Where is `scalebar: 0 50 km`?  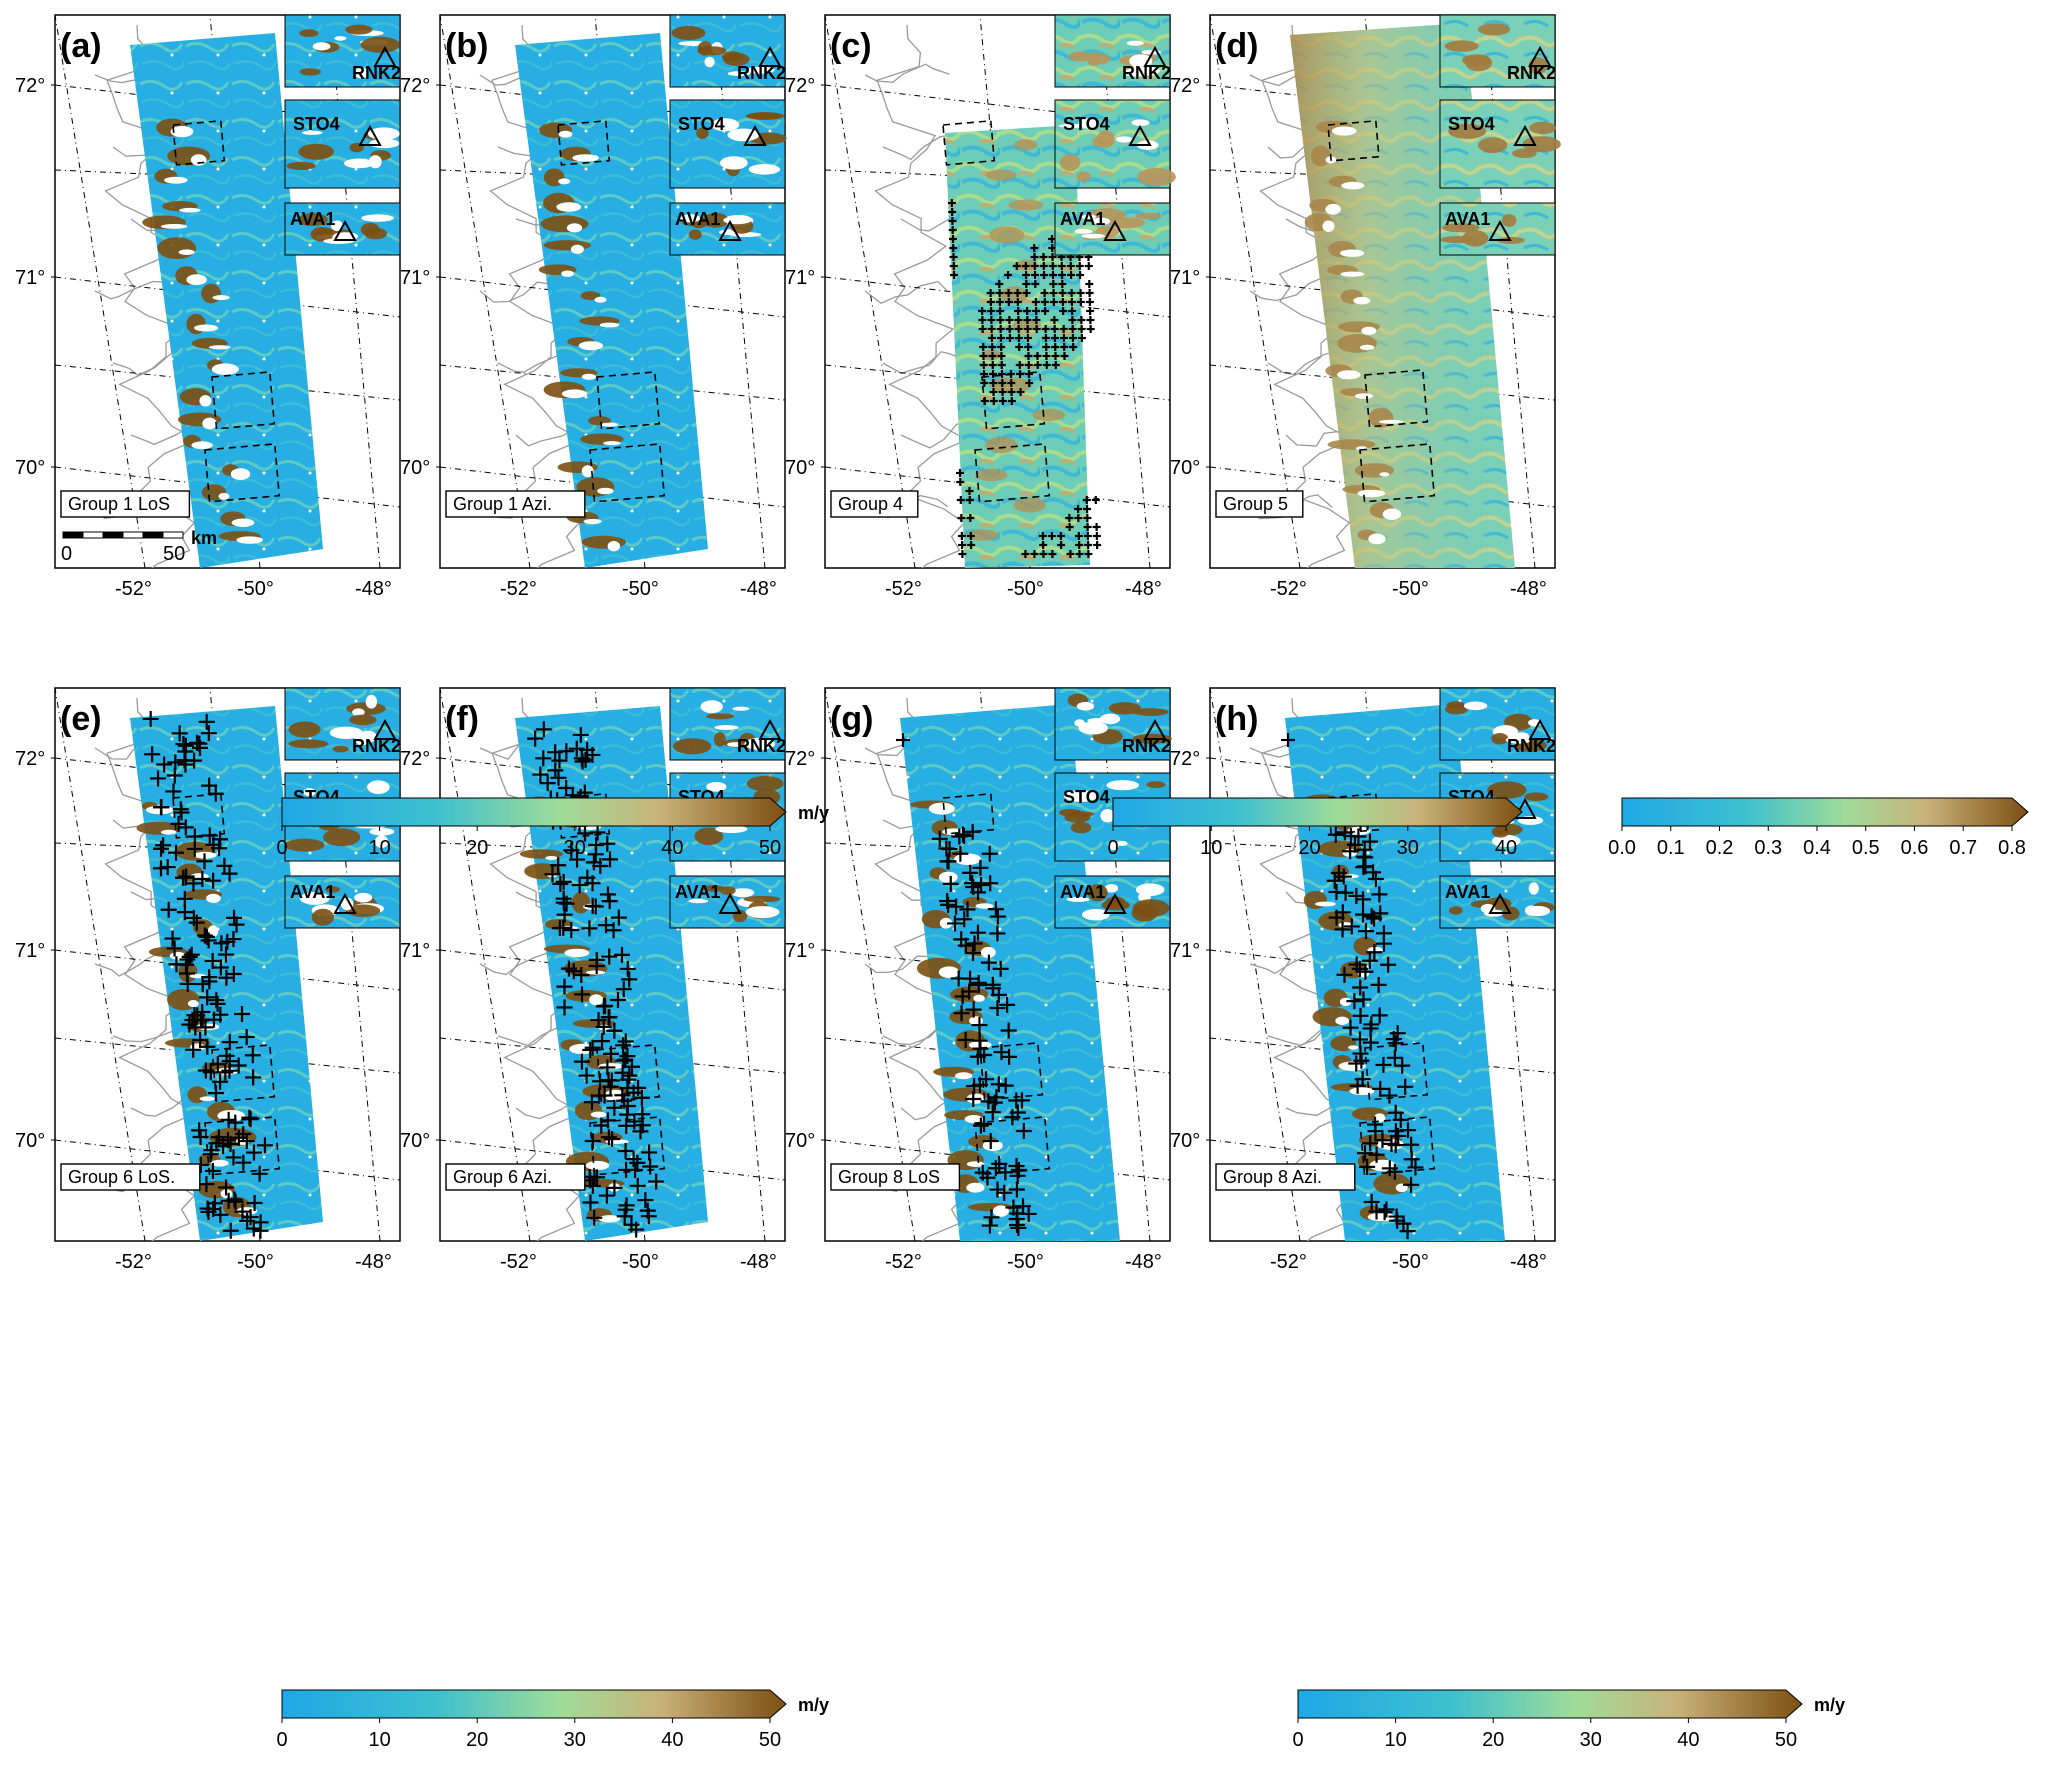
scalebar: 0 50 km is located at coordinates (139, 546).